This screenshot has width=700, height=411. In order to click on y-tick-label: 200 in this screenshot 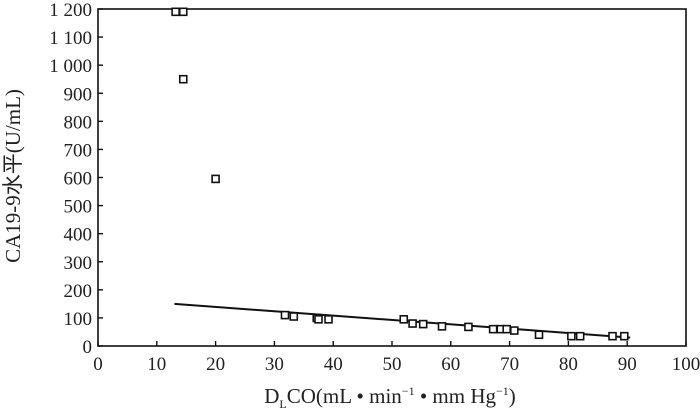, I will do `click(78, 291)`.